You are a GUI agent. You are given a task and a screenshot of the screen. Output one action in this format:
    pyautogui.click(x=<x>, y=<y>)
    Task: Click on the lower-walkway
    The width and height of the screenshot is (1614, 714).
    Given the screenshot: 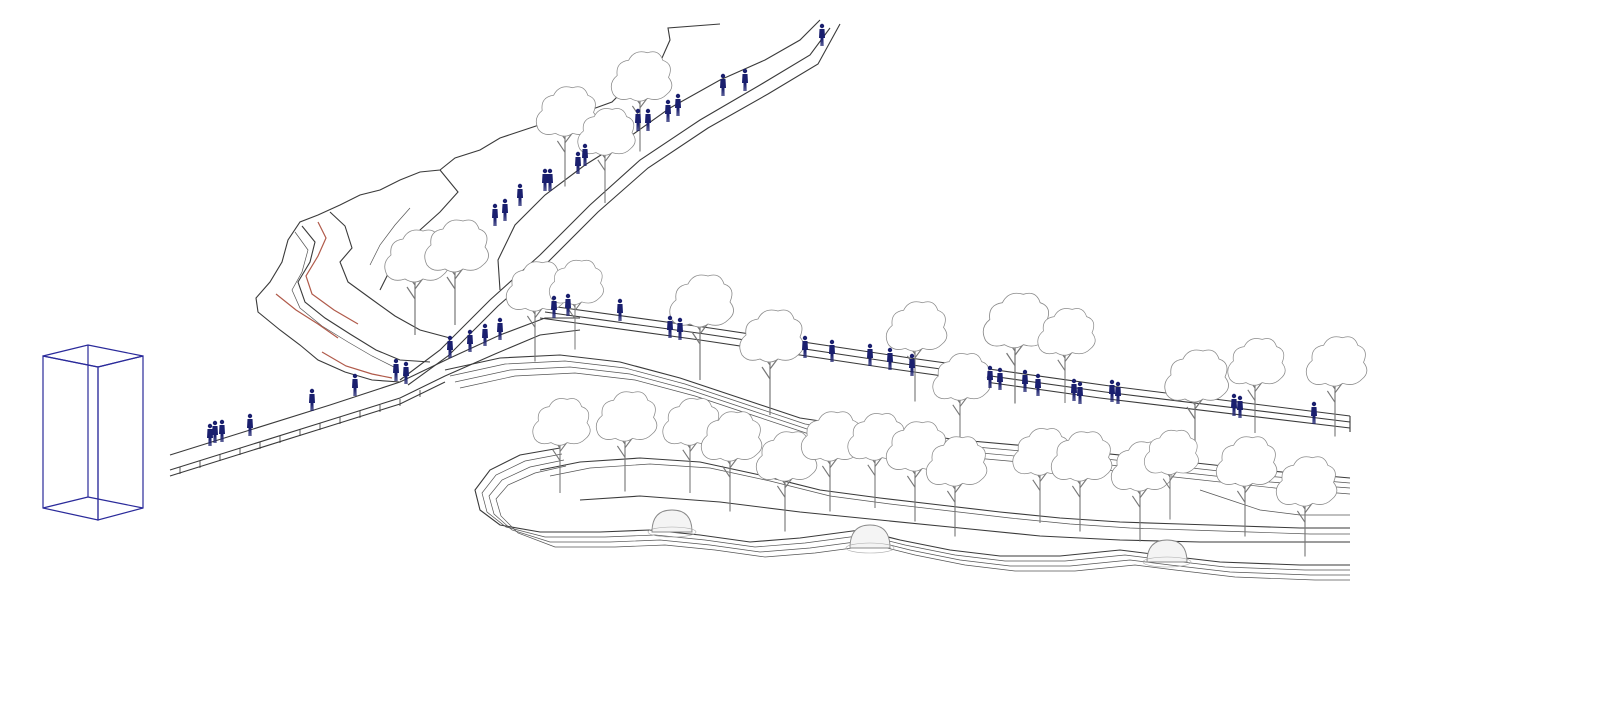 What is the action you would take?
    pyautogui.click(x=375, y=397)
    